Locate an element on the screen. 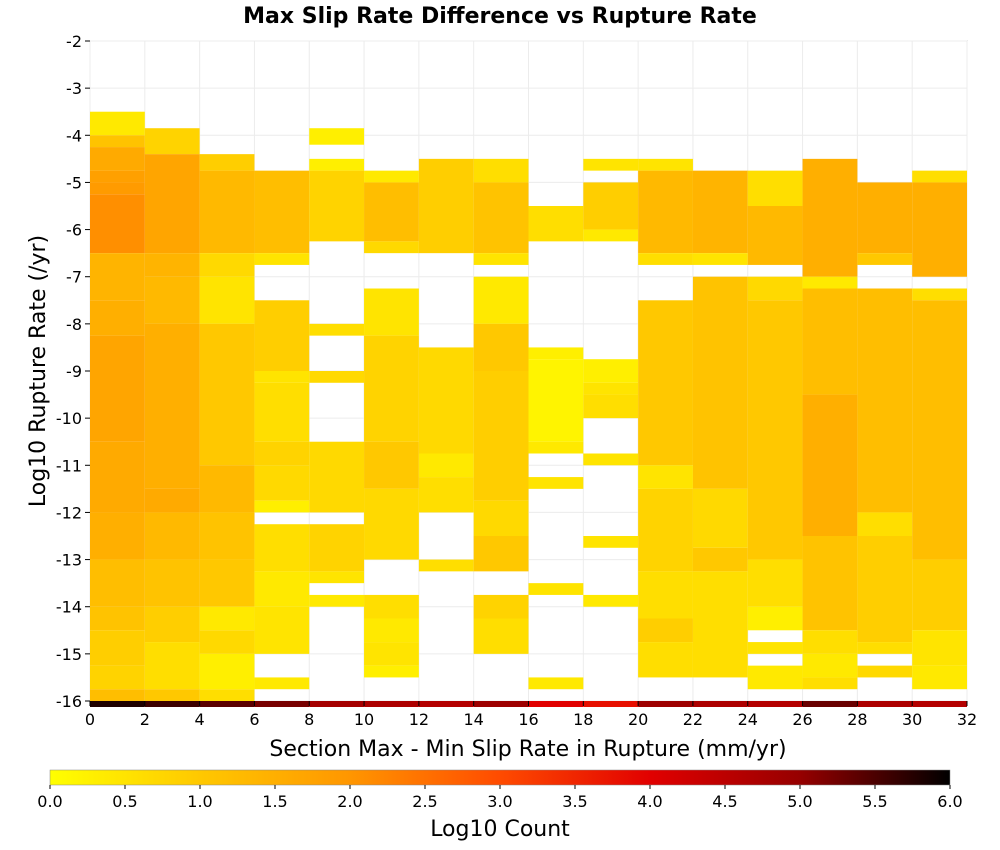  x-tick-label: 26 is located at coordinates (802, 719).